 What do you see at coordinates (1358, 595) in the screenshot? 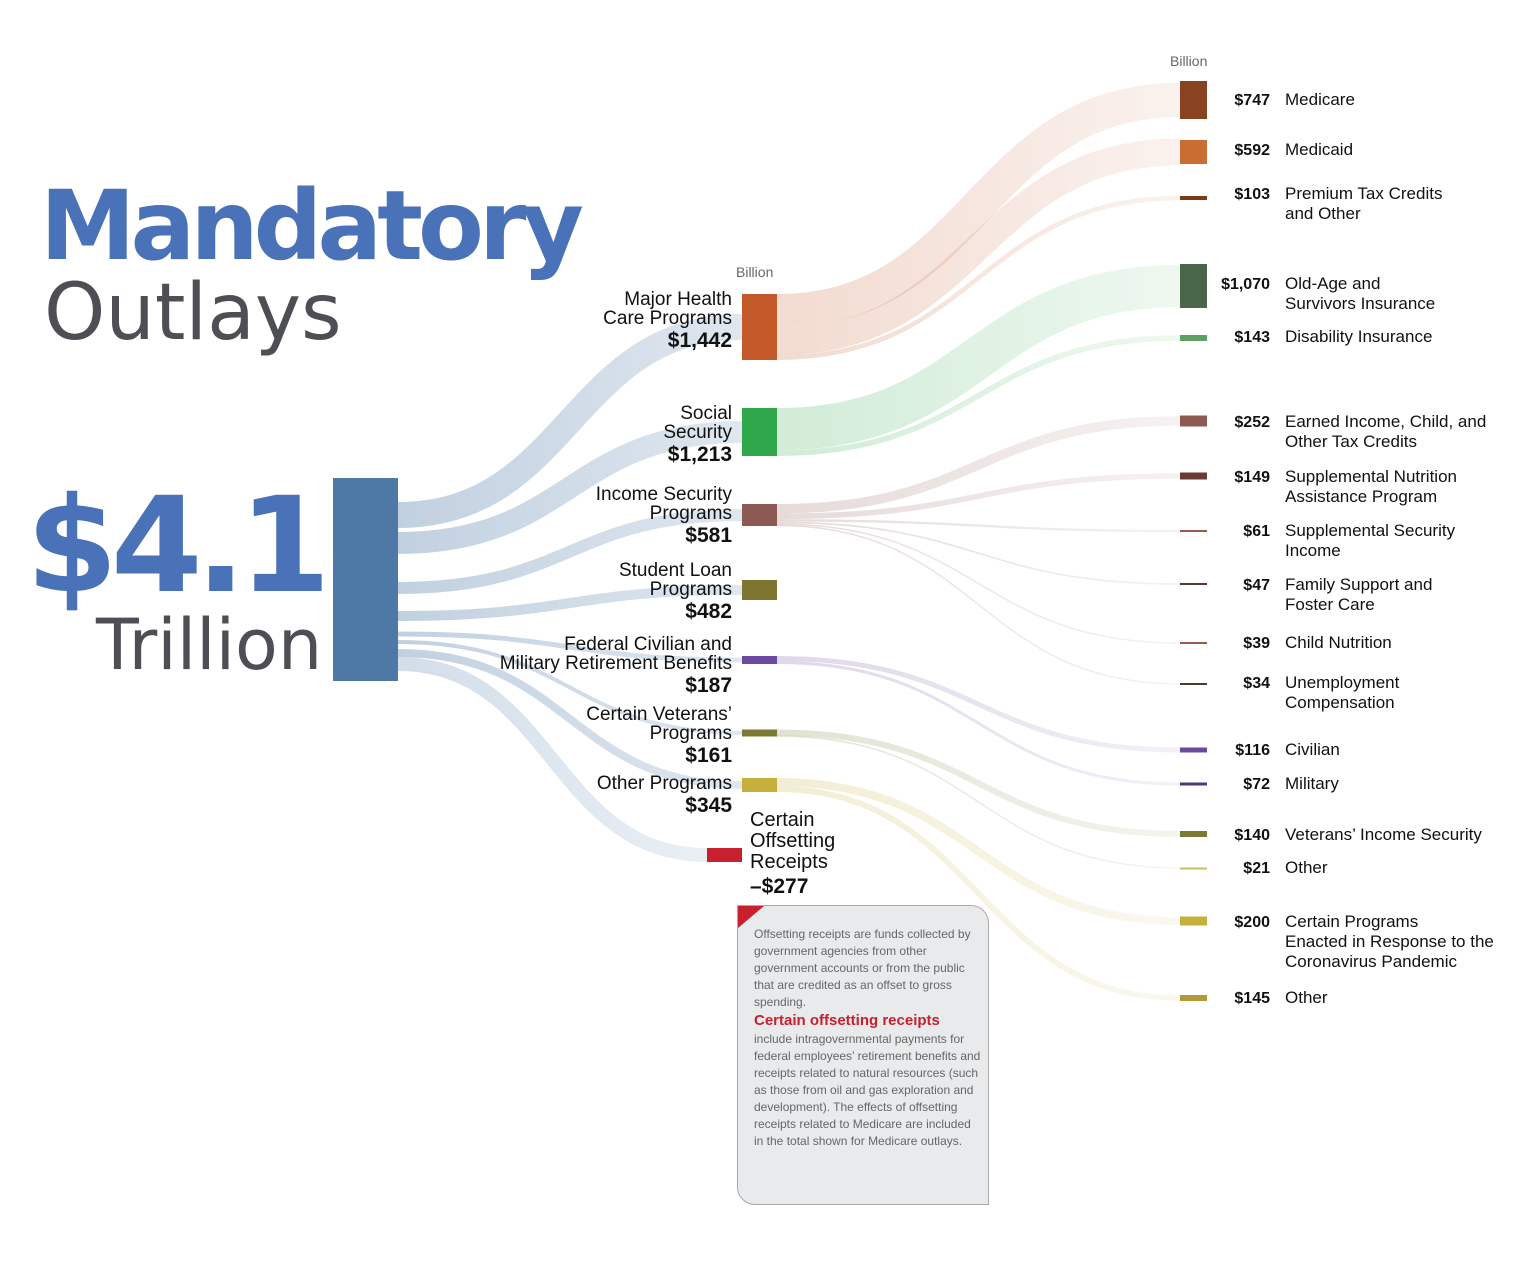
I see `subcategory-label: Family Support and Foster Care` at bounding box center [1358, 595].